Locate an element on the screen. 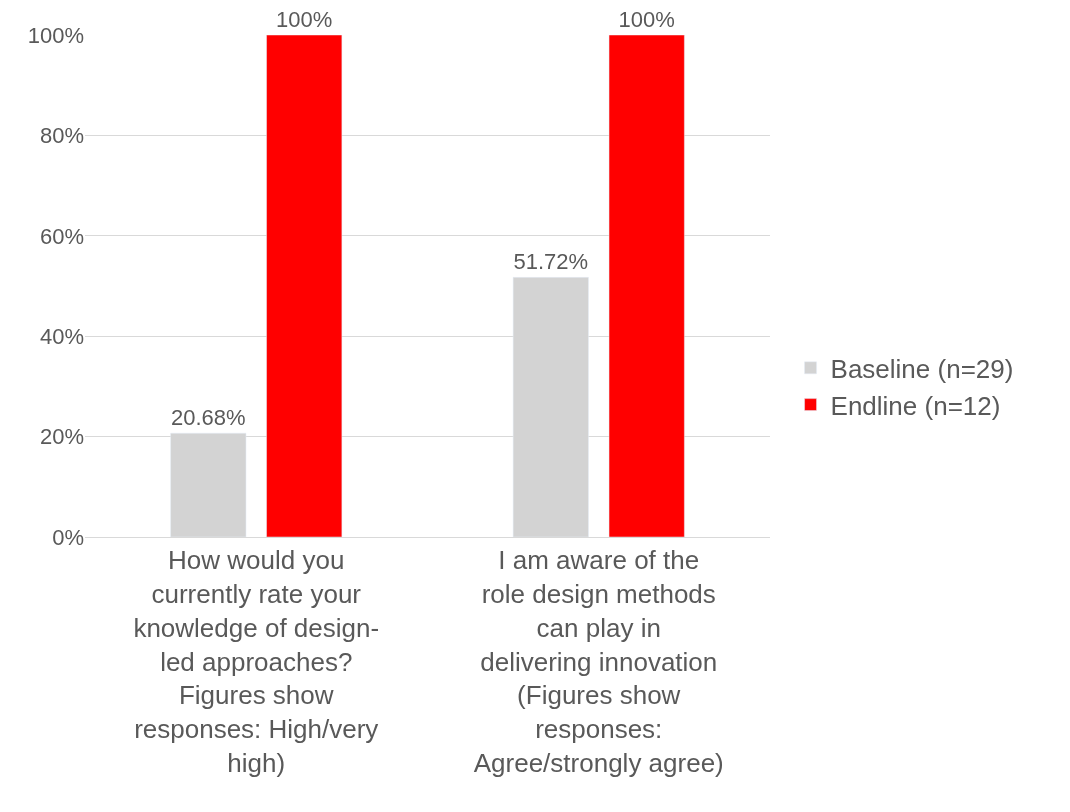 The width and height of the screenshot is (1070, 812). x-tick-label: I am aware of the role design methods can play in delivering innovation (Figures show responses: Agree/strongly agree) is located at coordinates (598, 661).